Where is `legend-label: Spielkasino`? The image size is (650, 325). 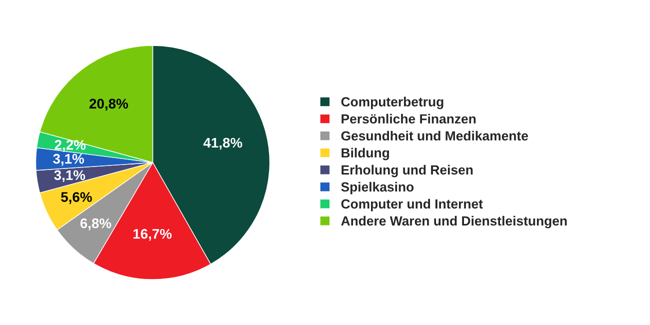
legend-label: Spielkasino is located at coordinates (377, 188).